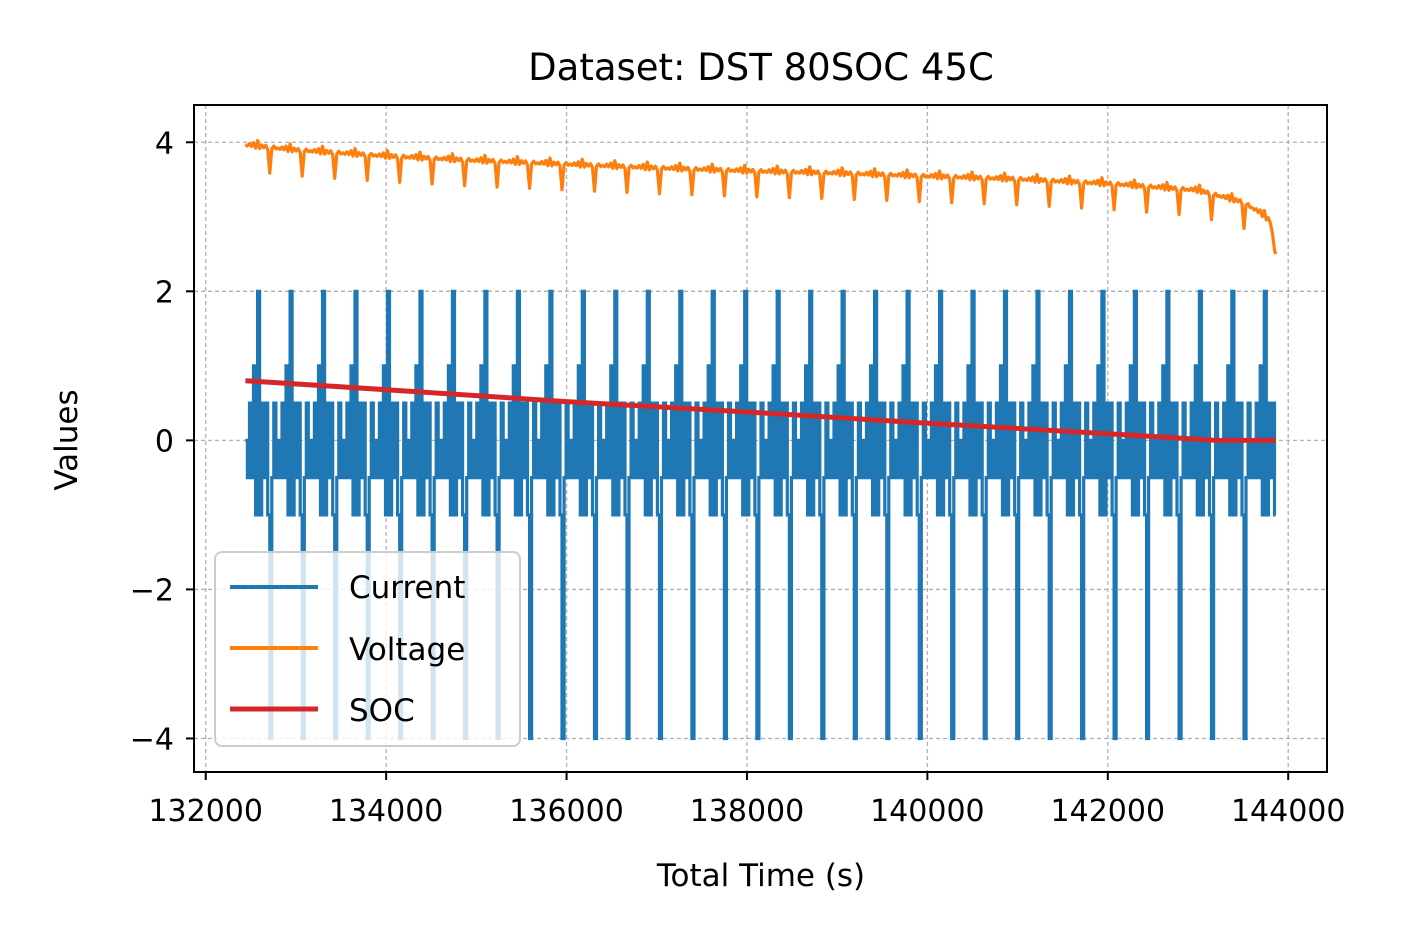 The height and width of the screenshot is (945, 1416). I want to click on x-tick-label: 144000, so click(1288, 811).